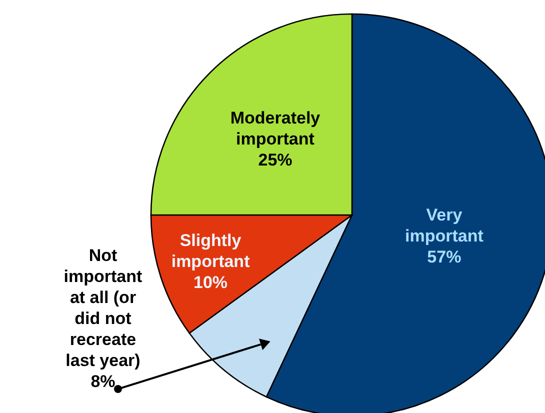  I want to click on data-label: 10%, so click(211, 282).